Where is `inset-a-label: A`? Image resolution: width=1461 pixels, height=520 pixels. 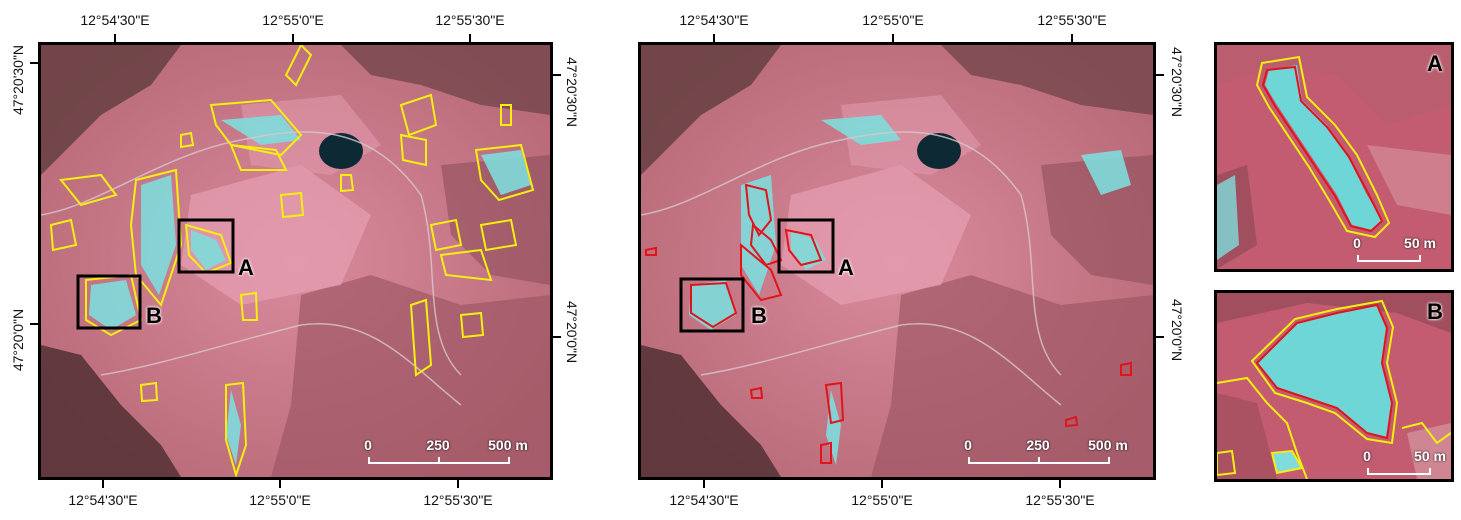
inset-a-label: A is located at coordinates (1435, 63).